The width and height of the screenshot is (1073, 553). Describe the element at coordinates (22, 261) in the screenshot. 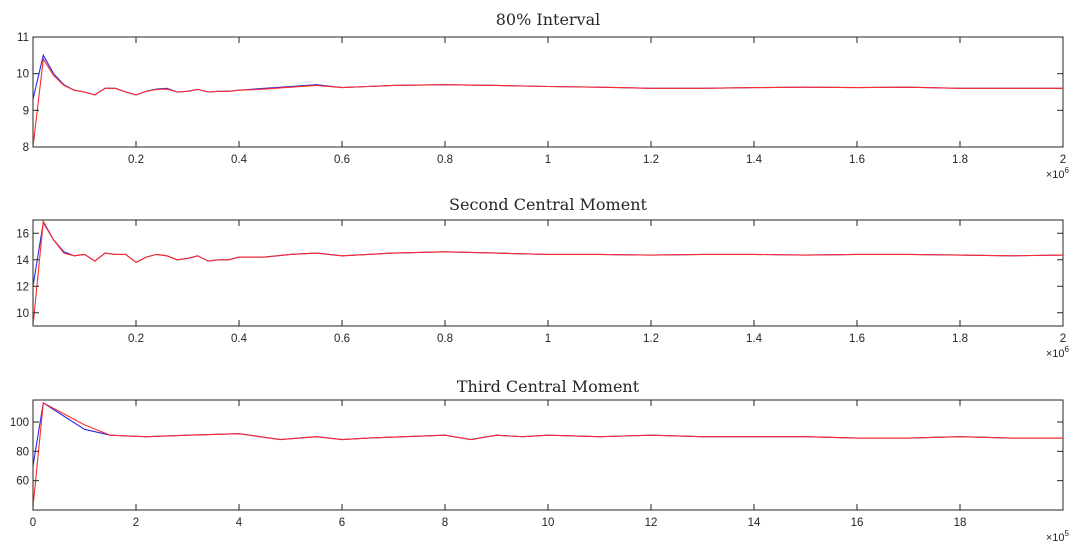

I see `y-tick-label: 14` at that location.